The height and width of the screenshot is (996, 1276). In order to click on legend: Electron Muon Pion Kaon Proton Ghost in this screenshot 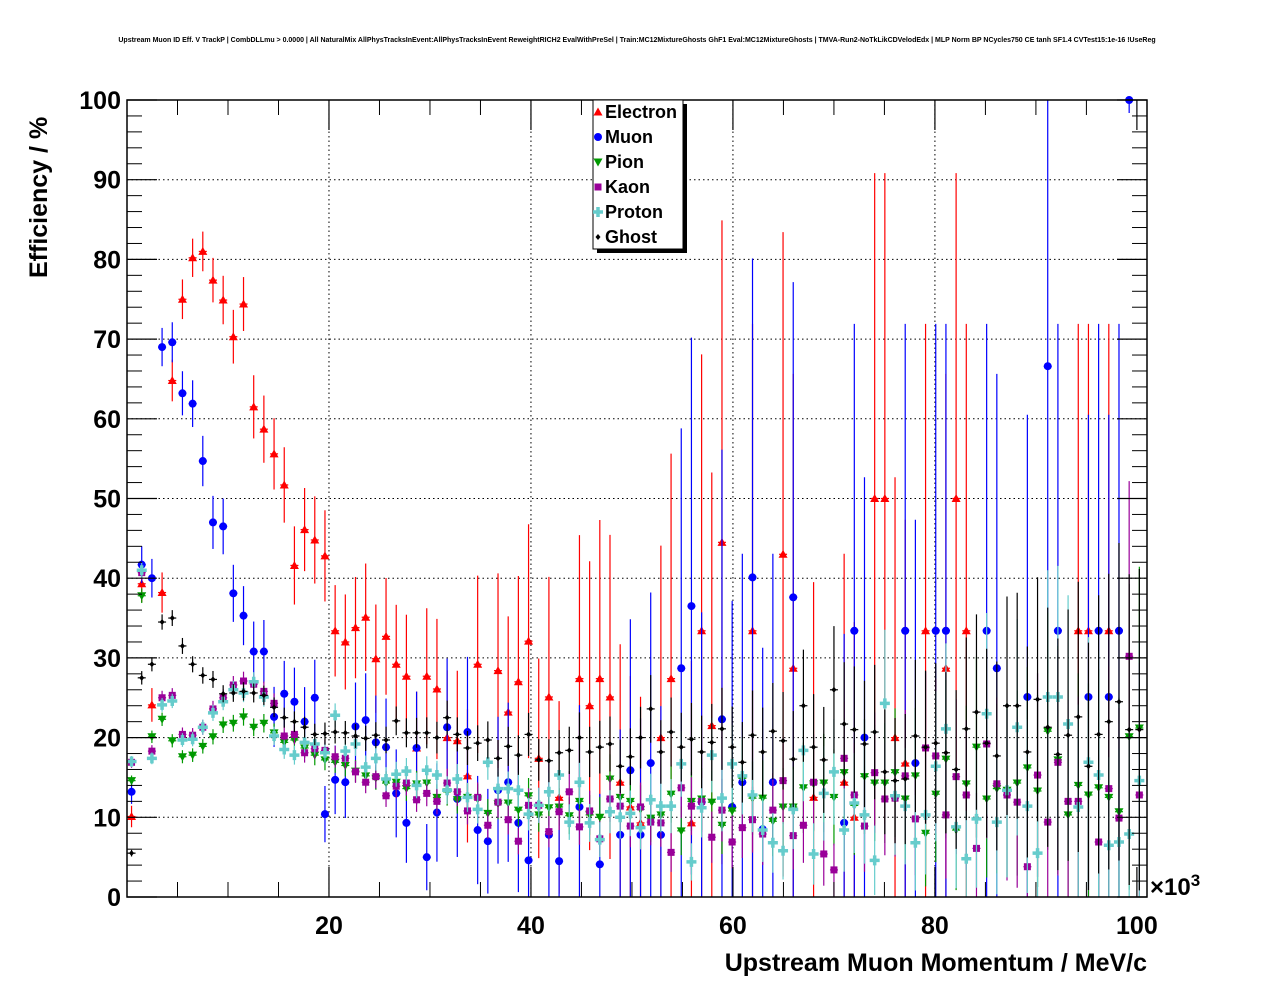, I will do `click(639, 176)`.